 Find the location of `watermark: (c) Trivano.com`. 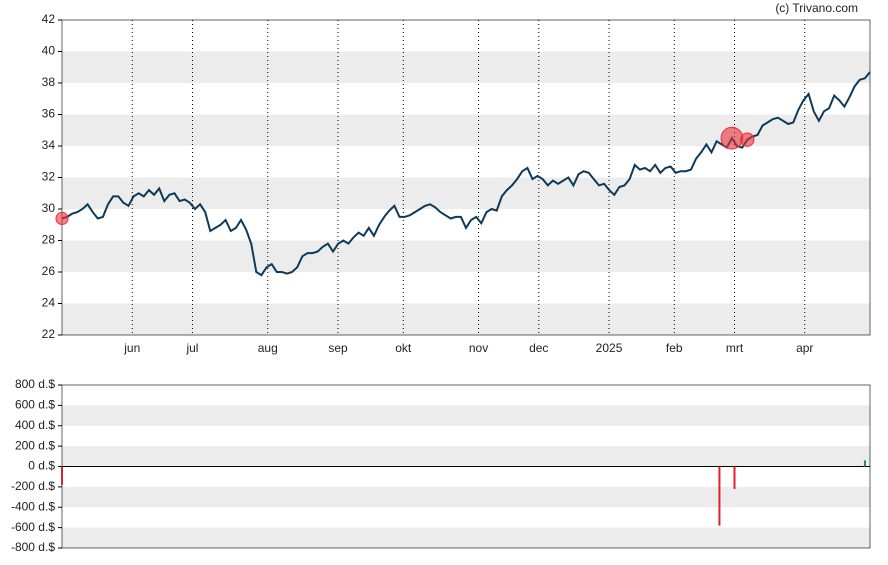

watermark: (c) Trivano.com is located at coordinates (816, 8).